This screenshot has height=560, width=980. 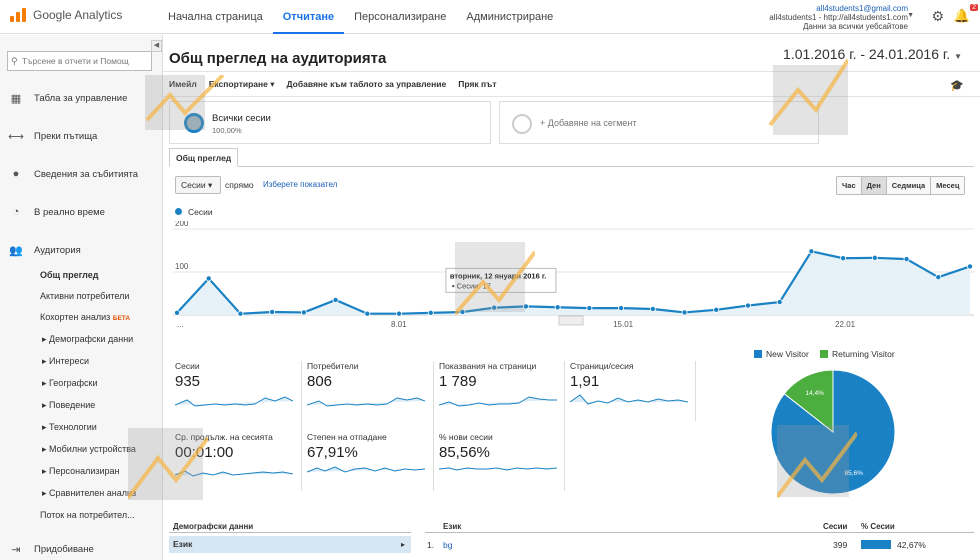 I want to click on scorecard-label: Потребители, so click(x=333, y=366).